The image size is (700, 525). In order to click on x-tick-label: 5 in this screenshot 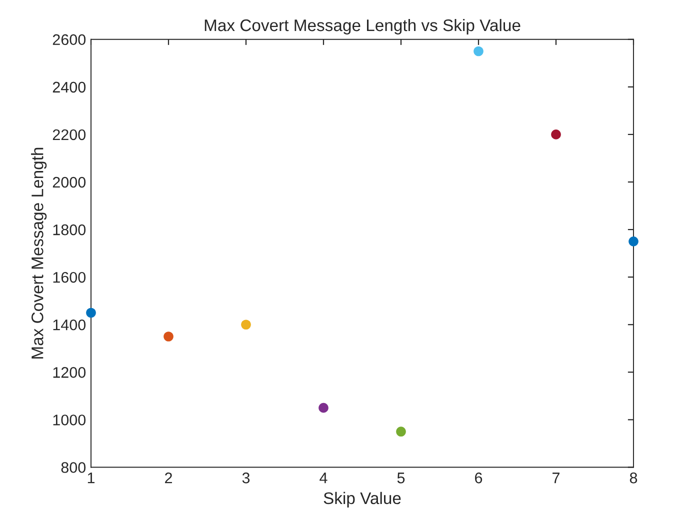, I will do `click(401, 478)`.